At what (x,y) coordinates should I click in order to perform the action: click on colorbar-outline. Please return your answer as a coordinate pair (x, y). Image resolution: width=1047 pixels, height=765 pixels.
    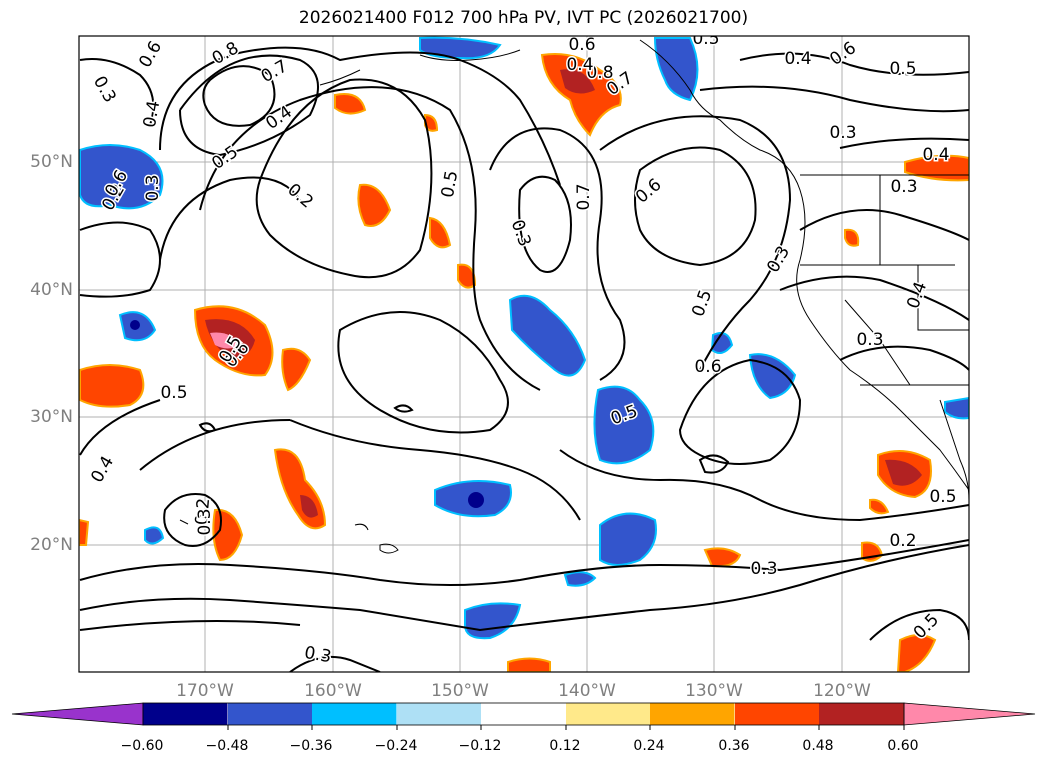
    Looking at the image, I should click on (523, 714).